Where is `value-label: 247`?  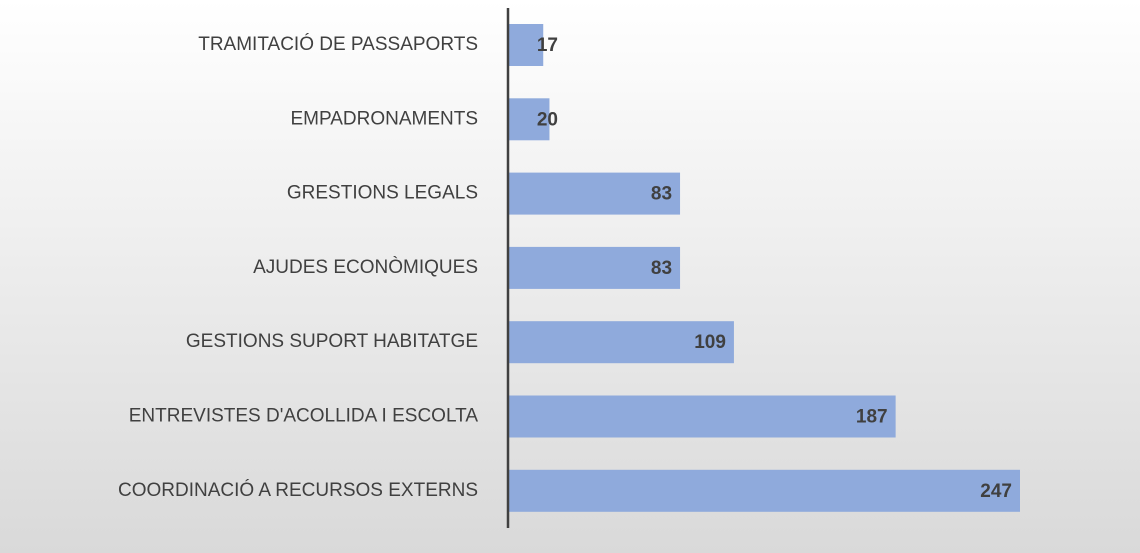
value-label: 247 is located at coordinates (996, 491).